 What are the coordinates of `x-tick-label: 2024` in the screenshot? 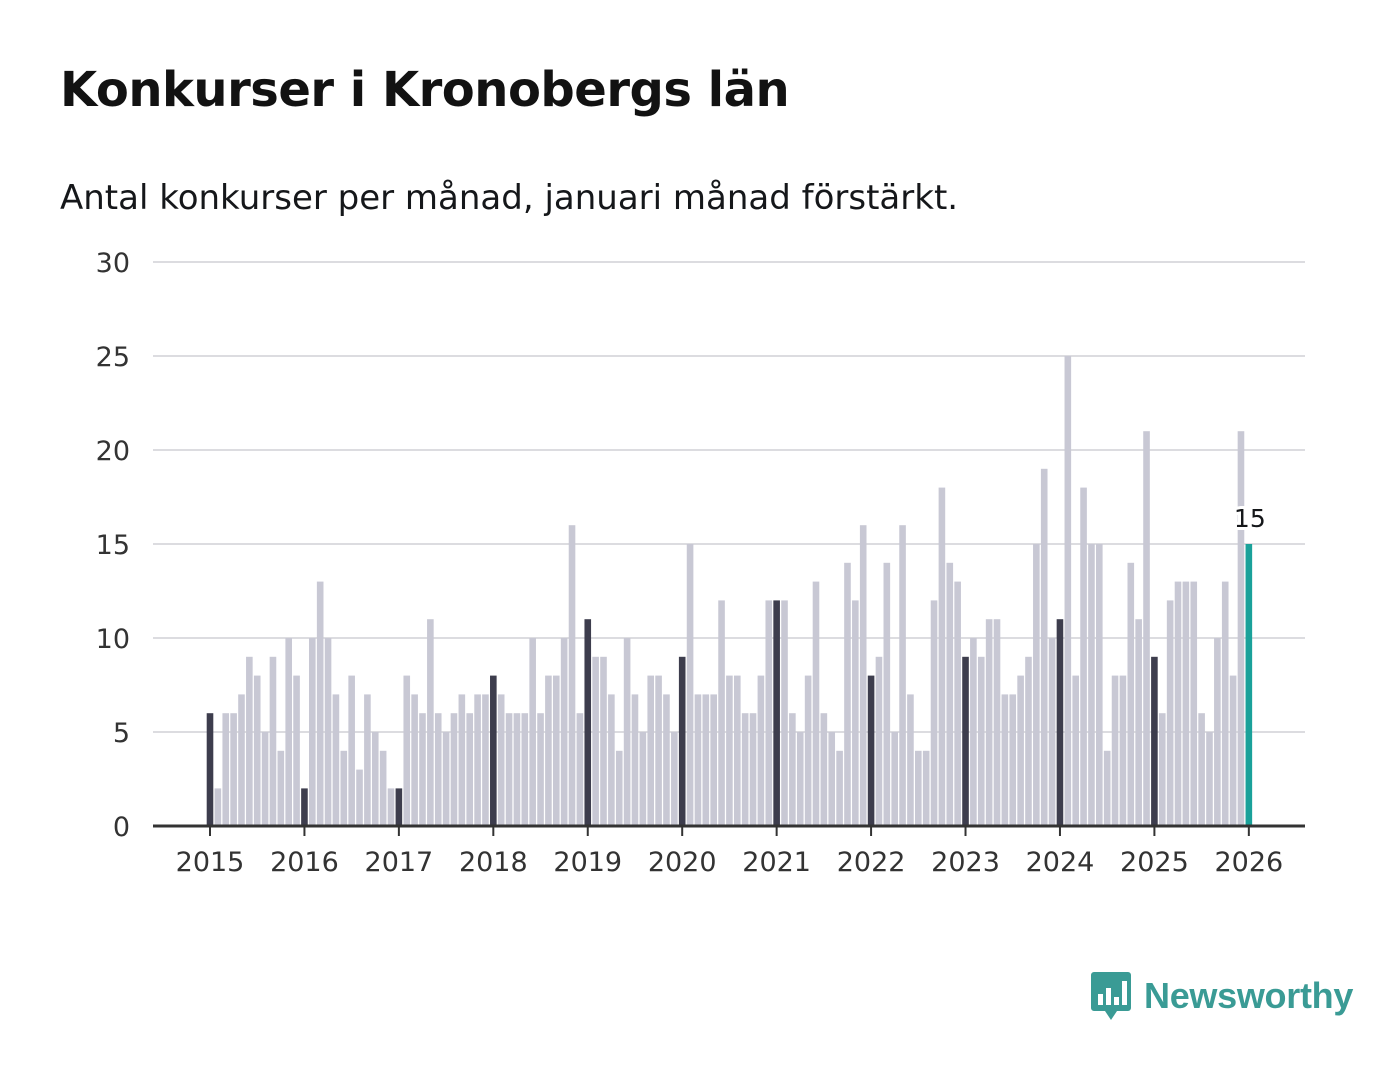 It's located at (1060, 862).